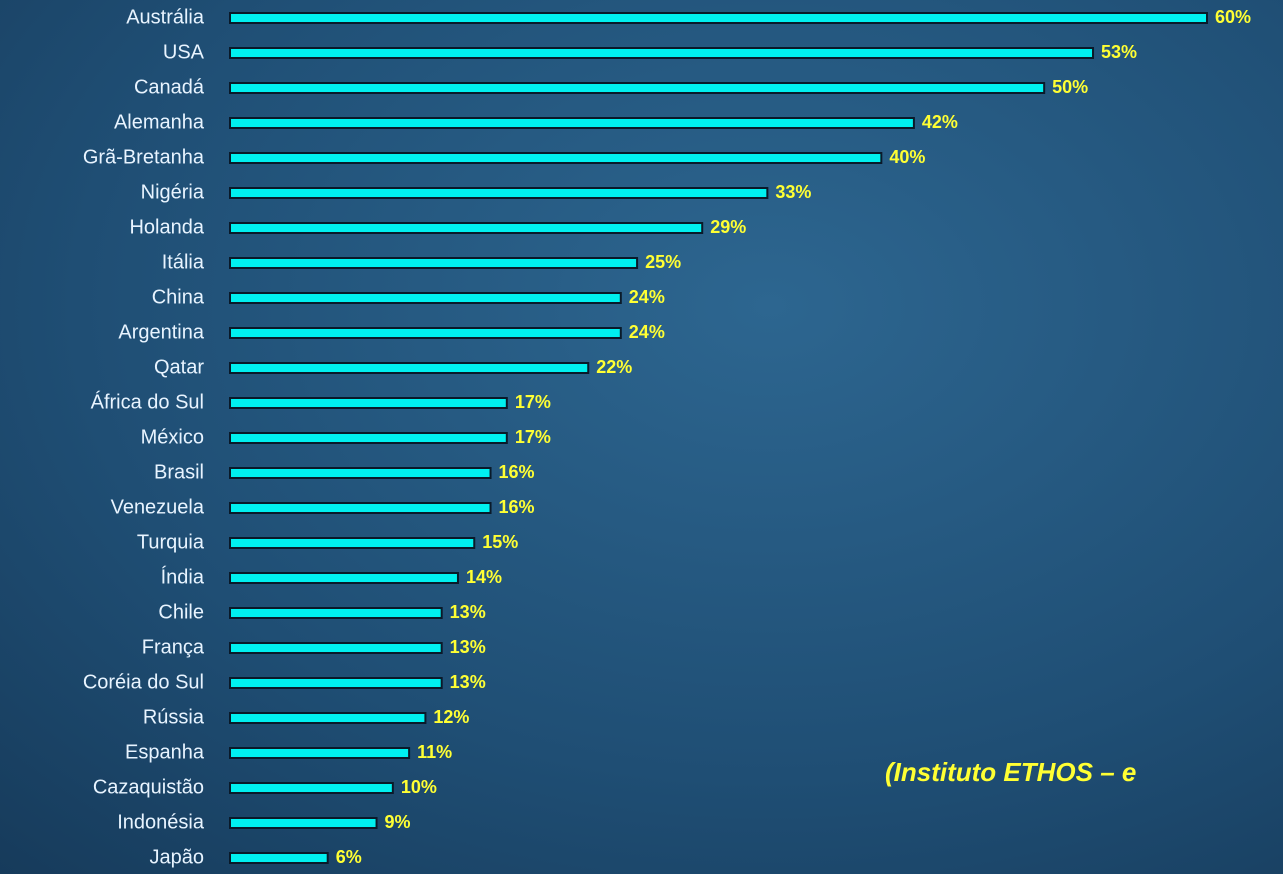 This screenshot has height=874, width=1283. Describe the element at coordinates (183, 576) in the screenshot. I see `category-label: Índia` at that location.